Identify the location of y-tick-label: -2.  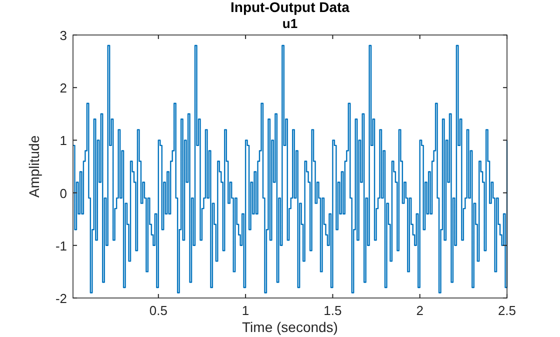
(61, 298).